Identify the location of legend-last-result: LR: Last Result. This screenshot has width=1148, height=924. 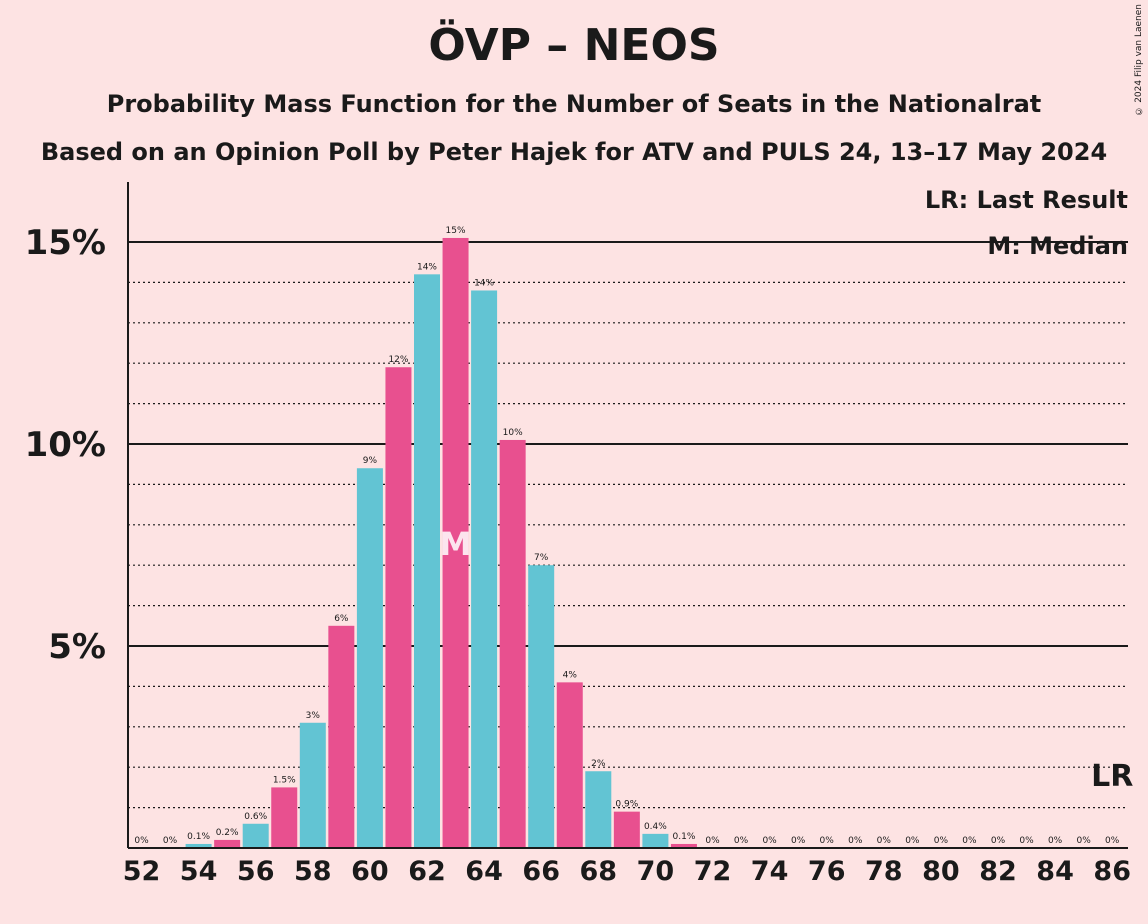
(1026, 200).